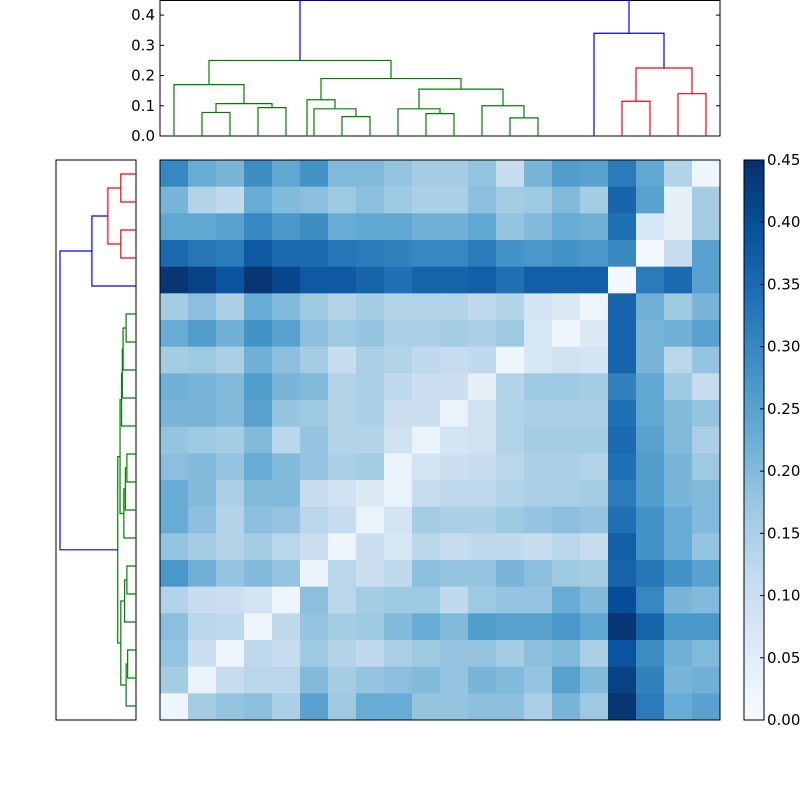  I want to click on top-dendrogram-tick-label: 0.1, so click(143, 106).